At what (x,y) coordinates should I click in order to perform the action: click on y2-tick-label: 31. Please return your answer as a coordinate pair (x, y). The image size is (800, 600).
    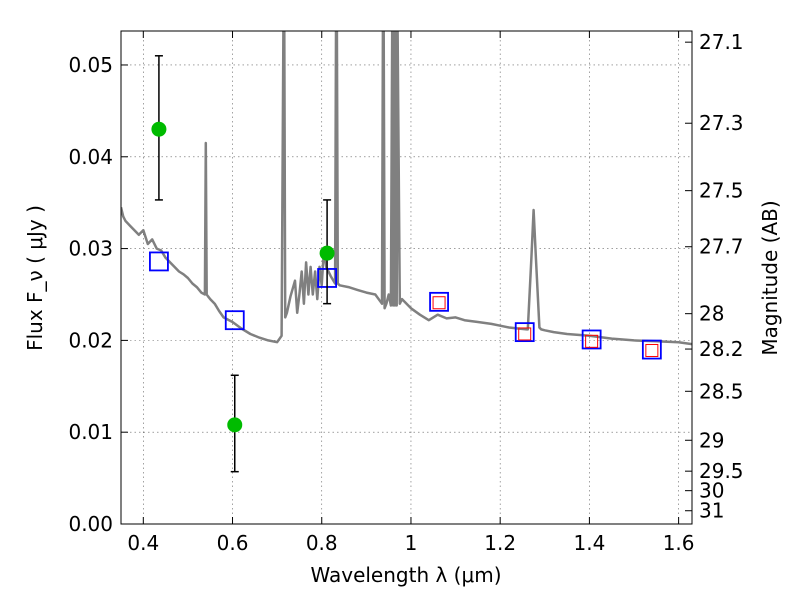
    Looking at the image, I should click on (711, 511).